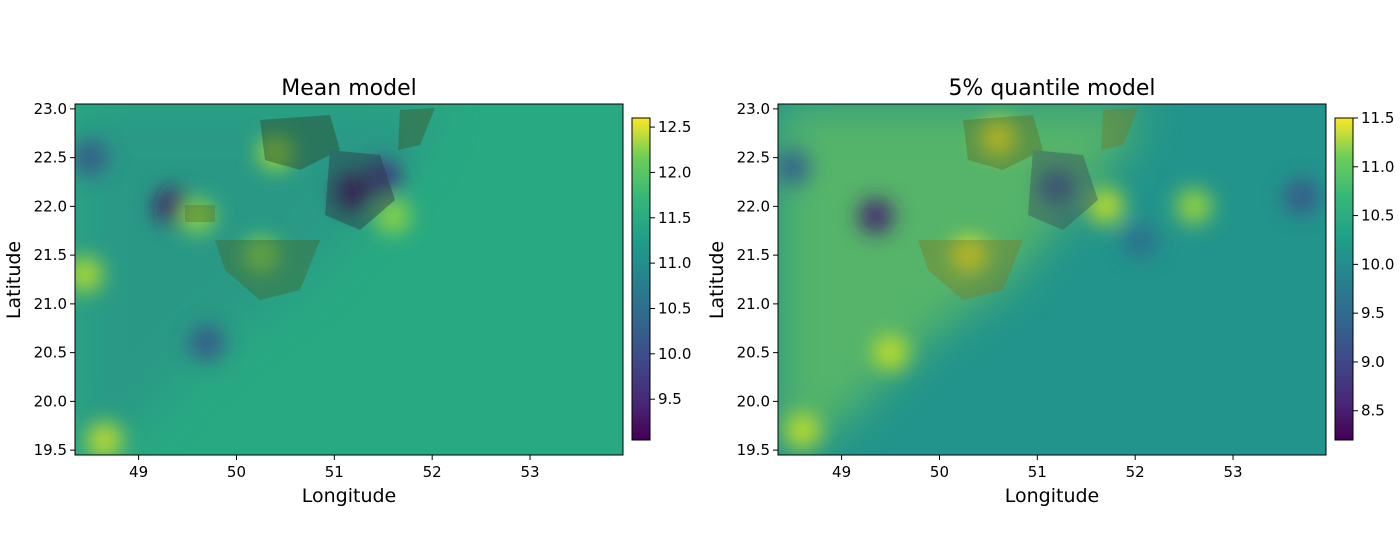 The width and height of the screenshot is (1400, 560). I want to click on colorbar-tick-label: 12.5, so click(674, 127).